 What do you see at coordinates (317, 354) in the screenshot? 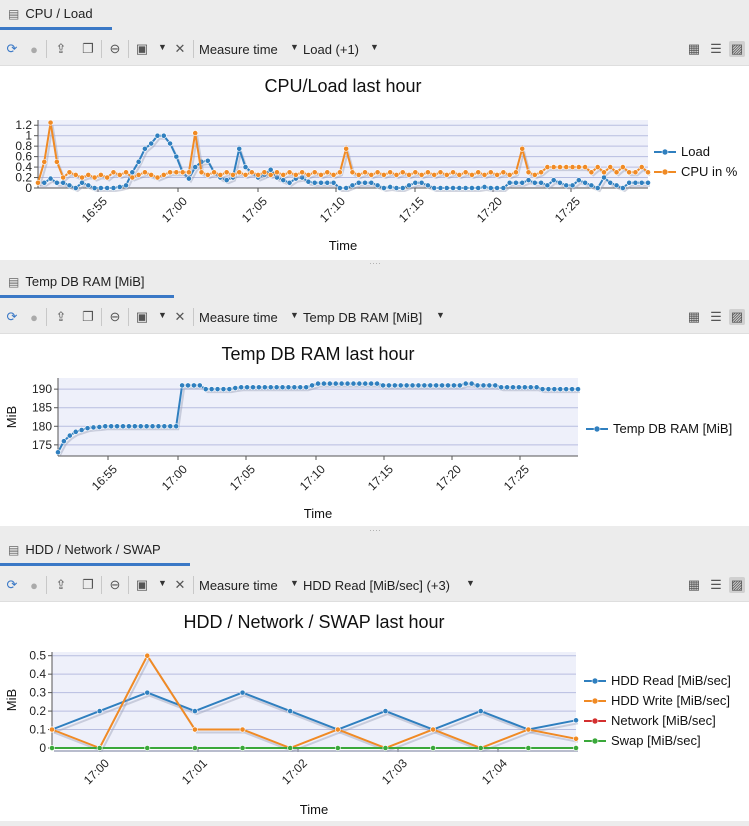
I see `chart-title: Temp DB RAM last hour` at bounding box center [317, 354].